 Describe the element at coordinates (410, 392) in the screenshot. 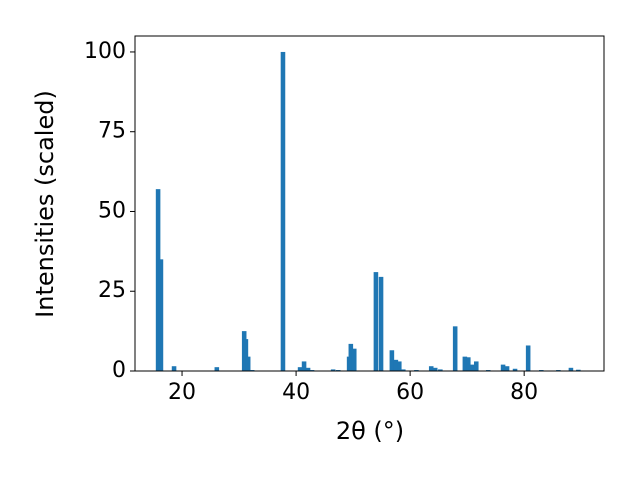

I see `x-tick-label: 60` at that location.